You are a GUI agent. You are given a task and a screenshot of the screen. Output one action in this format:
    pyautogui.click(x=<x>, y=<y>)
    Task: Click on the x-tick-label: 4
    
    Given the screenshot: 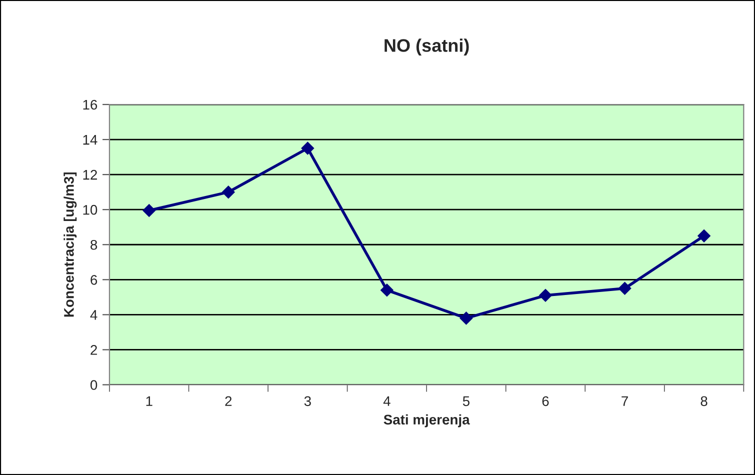 What is the action you would take?
    pyautogui.click(x=386, y=401)
    